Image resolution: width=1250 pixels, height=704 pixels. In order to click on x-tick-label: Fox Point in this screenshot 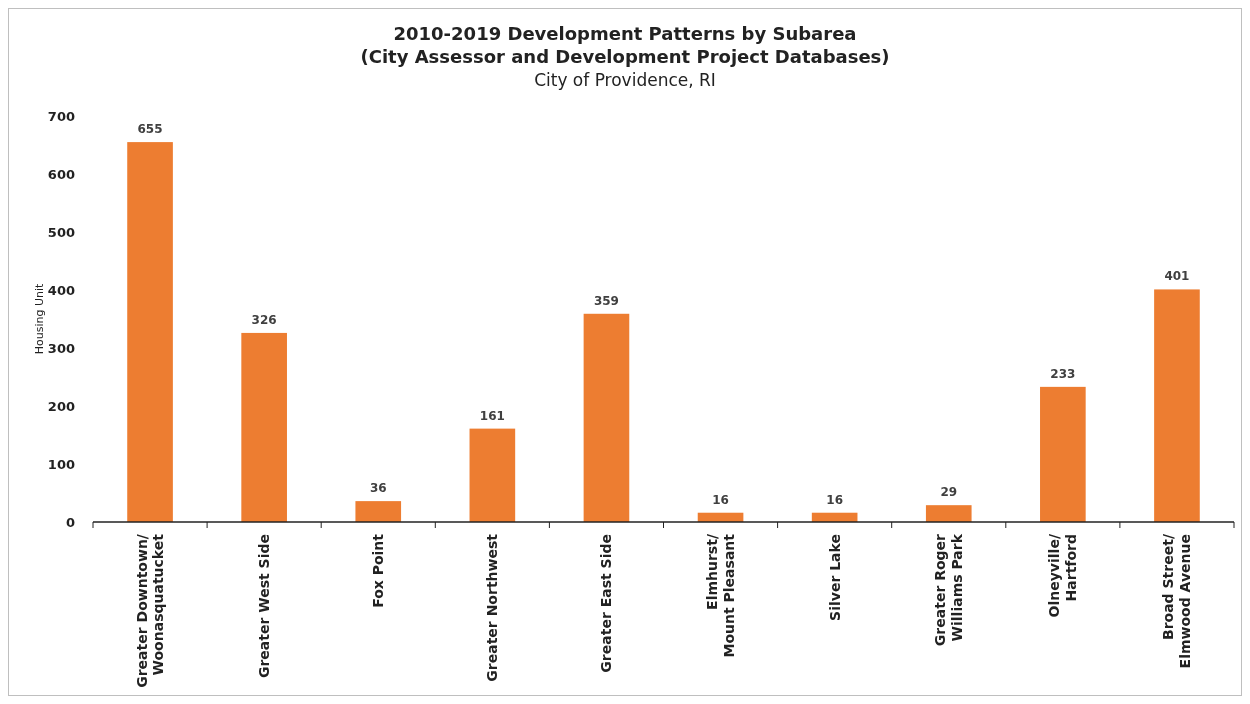, I will do `click(378, 570)`.